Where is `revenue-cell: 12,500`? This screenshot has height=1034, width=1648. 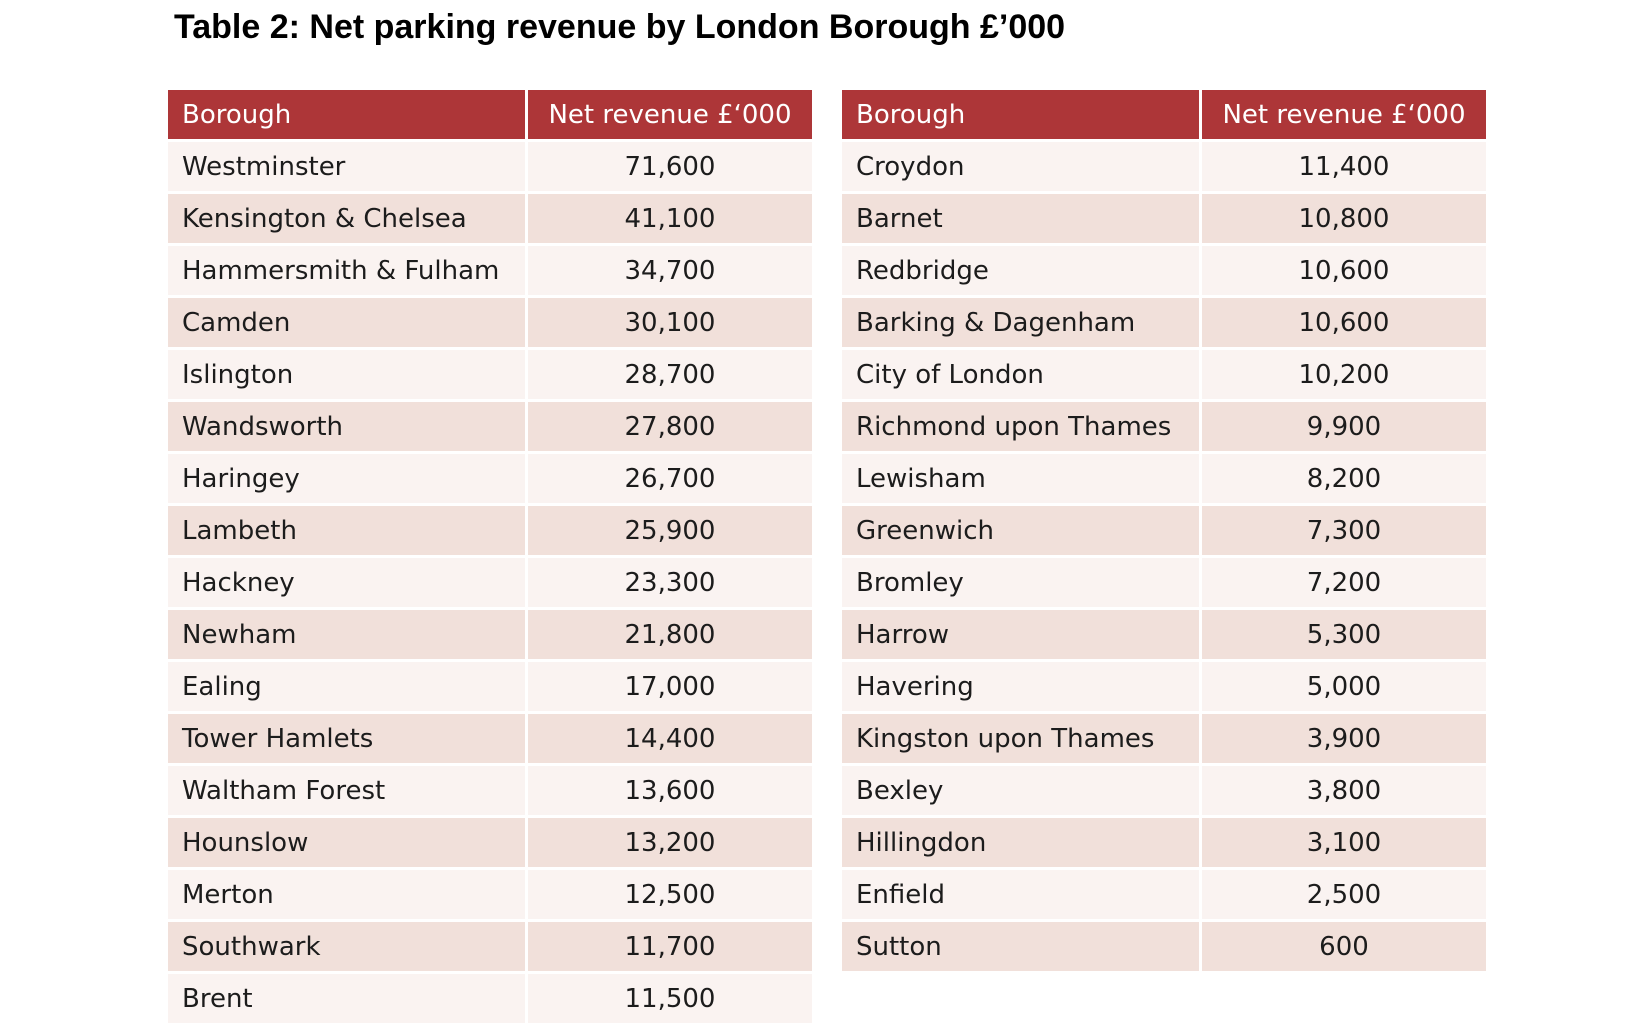 revenue-cell: 12,500 is located at coordinates (670, 894).